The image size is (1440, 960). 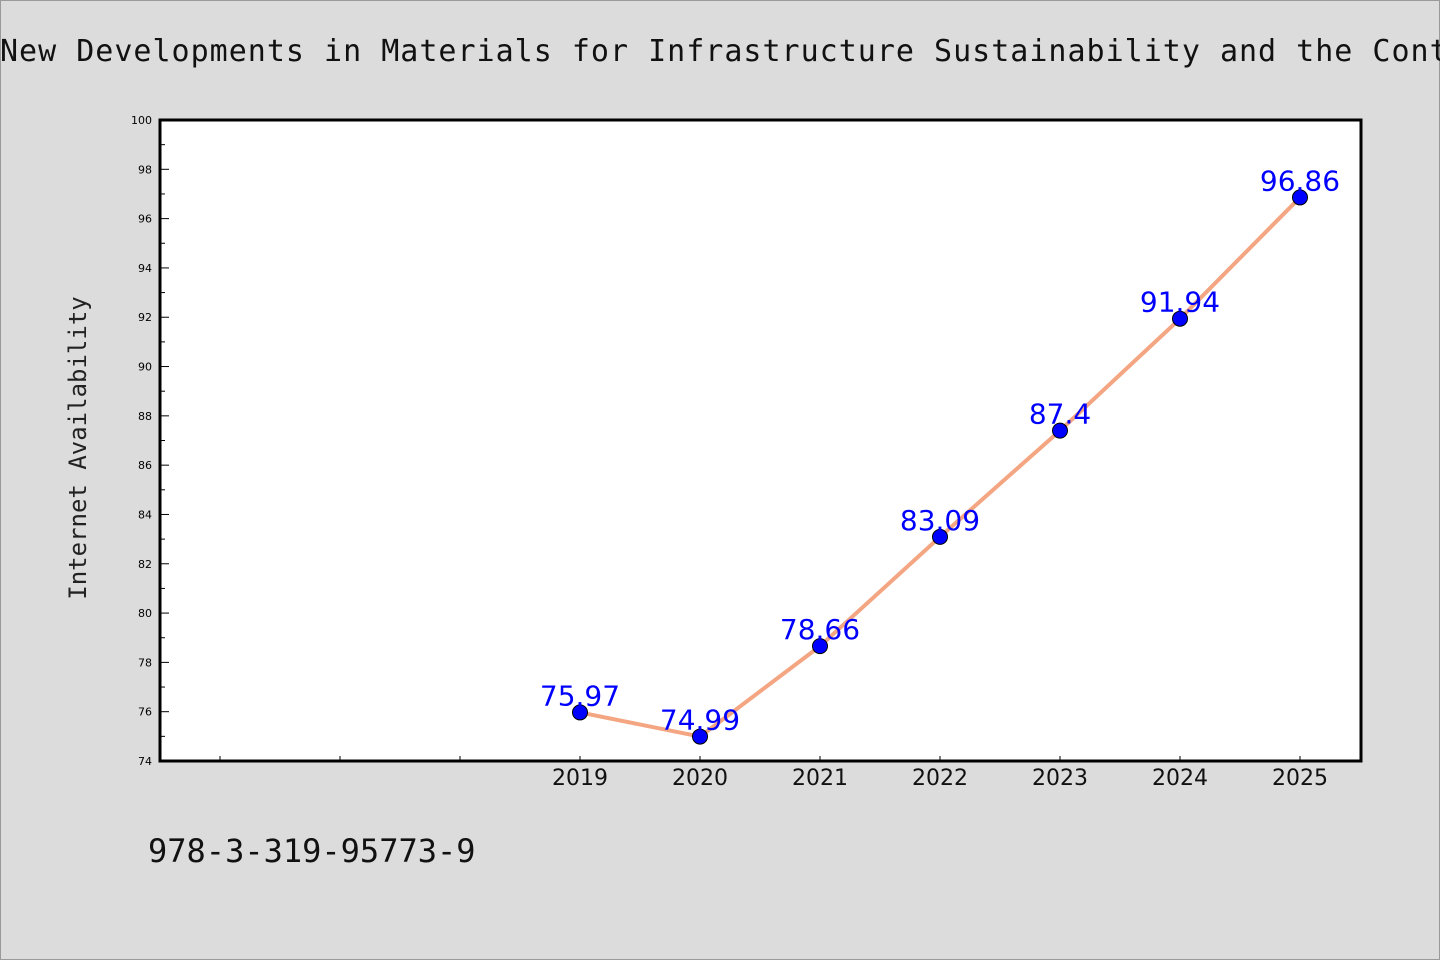 What do you see at coordinates (312, 851) in the screenshot?
I see `isbn-text: 978-3-319-95773-9` at bounding box center [312, 851].